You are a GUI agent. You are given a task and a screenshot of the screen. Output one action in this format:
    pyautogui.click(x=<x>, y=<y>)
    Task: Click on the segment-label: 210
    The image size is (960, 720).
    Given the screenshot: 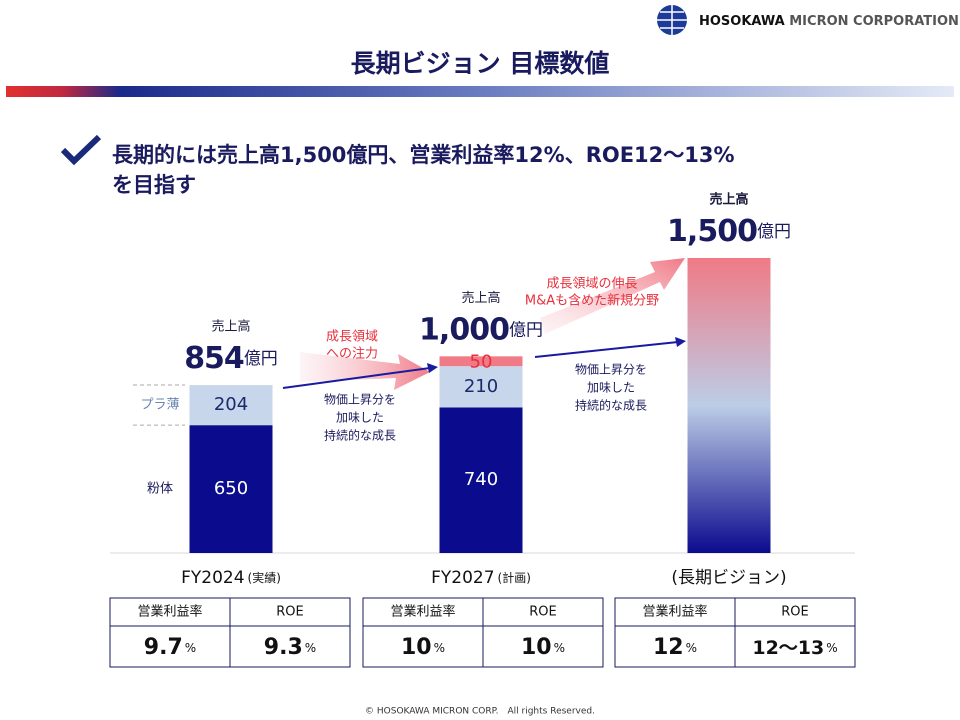 What is the action you would take?
    pyautogui.click(x=481, y=386)
    